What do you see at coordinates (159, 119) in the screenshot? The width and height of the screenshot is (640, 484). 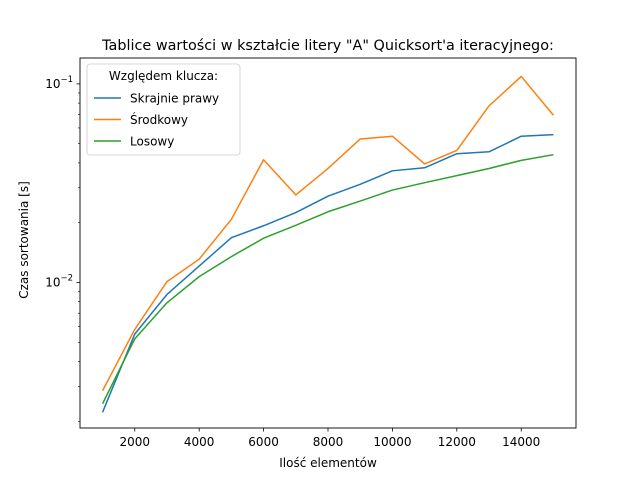 I see `legend-entry: Środkowy` at bounding box center [159, 119].